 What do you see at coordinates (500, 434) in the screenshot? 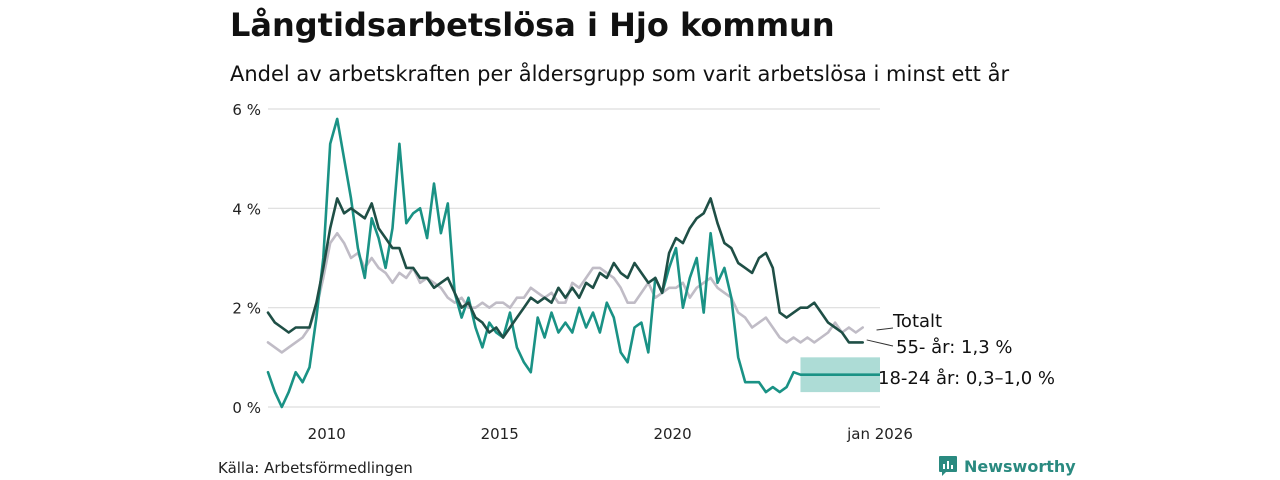
I see `x-tick-label: 2015` at bounding box center [500, 434].